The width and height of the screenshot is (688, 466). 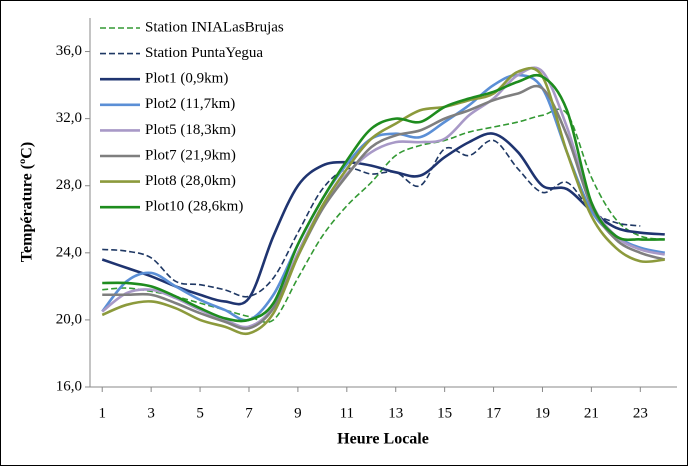 I want to click on x-tick-label: 21, so click(x=591, y=413).